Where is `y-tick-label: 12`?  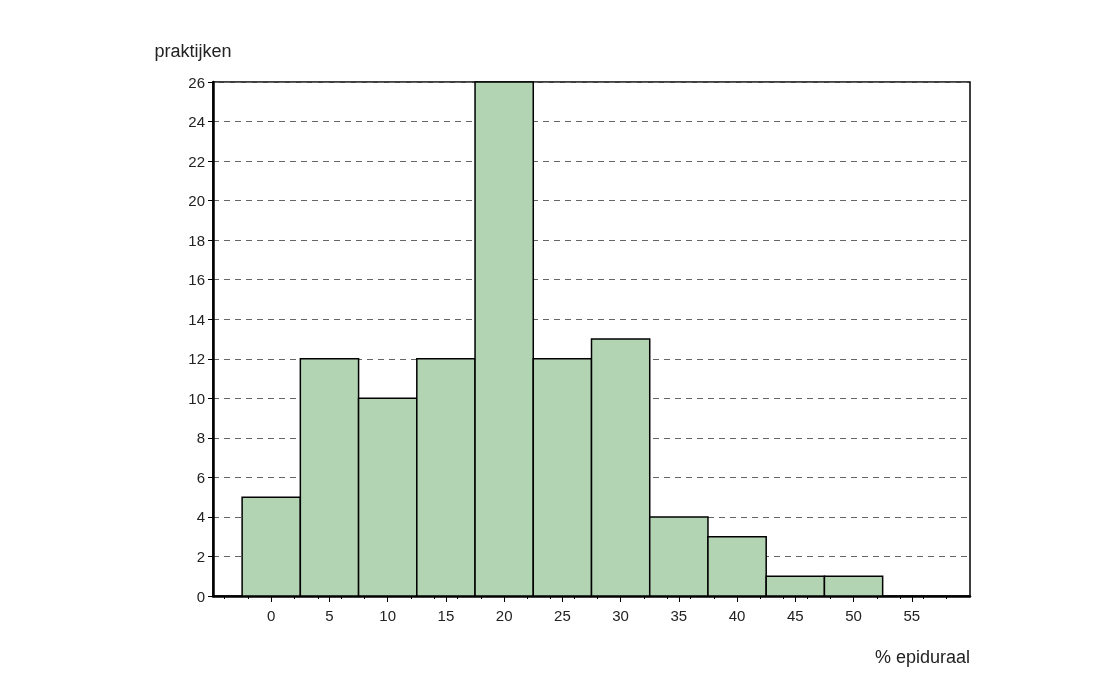 y-tick-label: 12 is located at coordinates (196, 359).